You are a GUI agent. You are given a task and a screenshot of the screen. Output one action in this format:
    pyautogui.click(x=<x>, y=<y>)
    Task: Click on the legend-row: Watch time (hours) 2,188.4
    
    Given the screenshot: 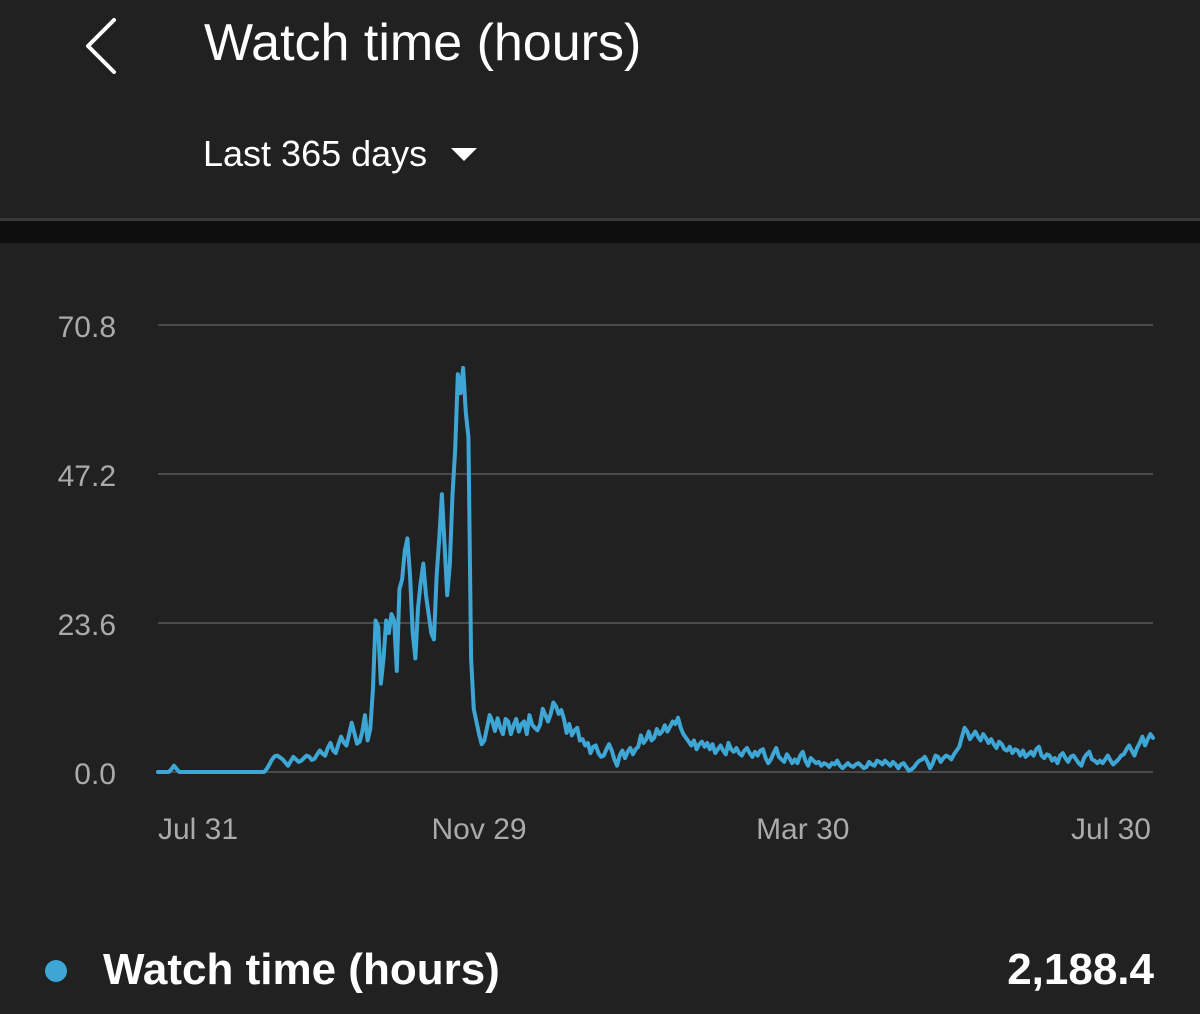 What is the action you would take?
    pyautogui.click(x=600, y=970)
    